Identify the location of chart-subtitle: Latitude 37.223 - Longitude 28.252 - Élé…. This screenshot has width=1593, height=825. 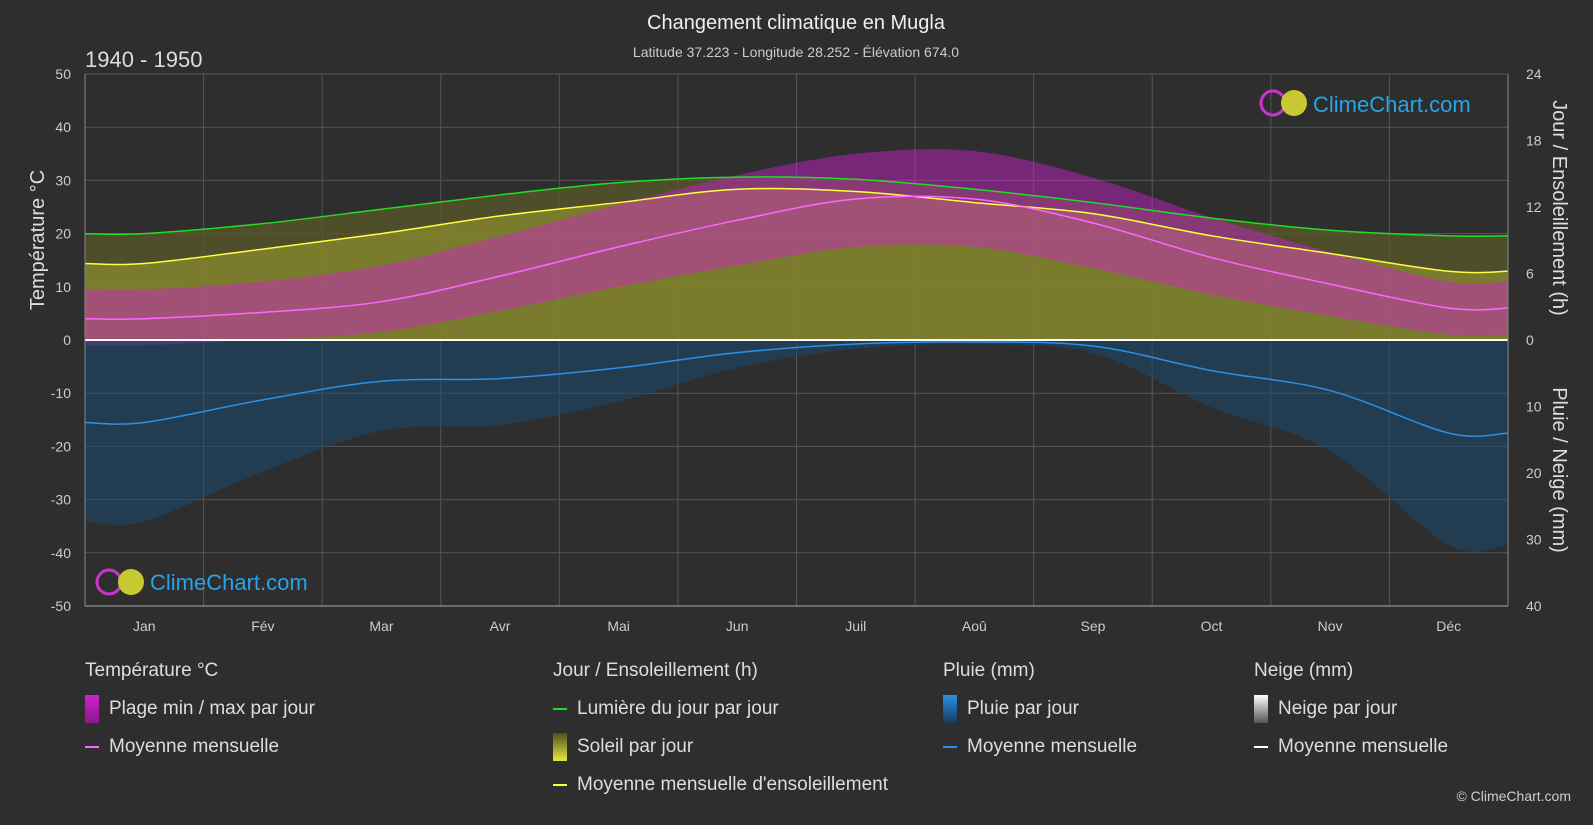
(796, 52).